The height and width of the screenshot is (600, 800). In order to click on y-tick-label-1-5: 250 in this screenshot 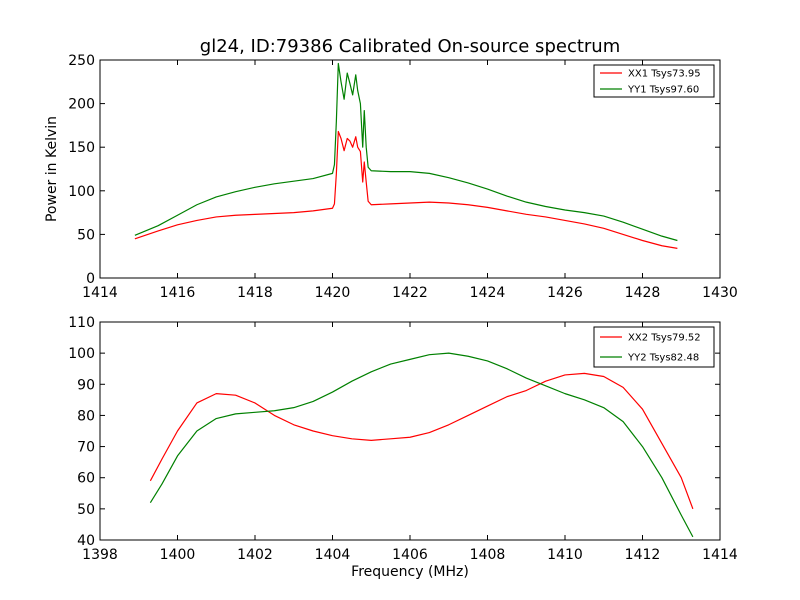, I will do `click(81, 61)`.